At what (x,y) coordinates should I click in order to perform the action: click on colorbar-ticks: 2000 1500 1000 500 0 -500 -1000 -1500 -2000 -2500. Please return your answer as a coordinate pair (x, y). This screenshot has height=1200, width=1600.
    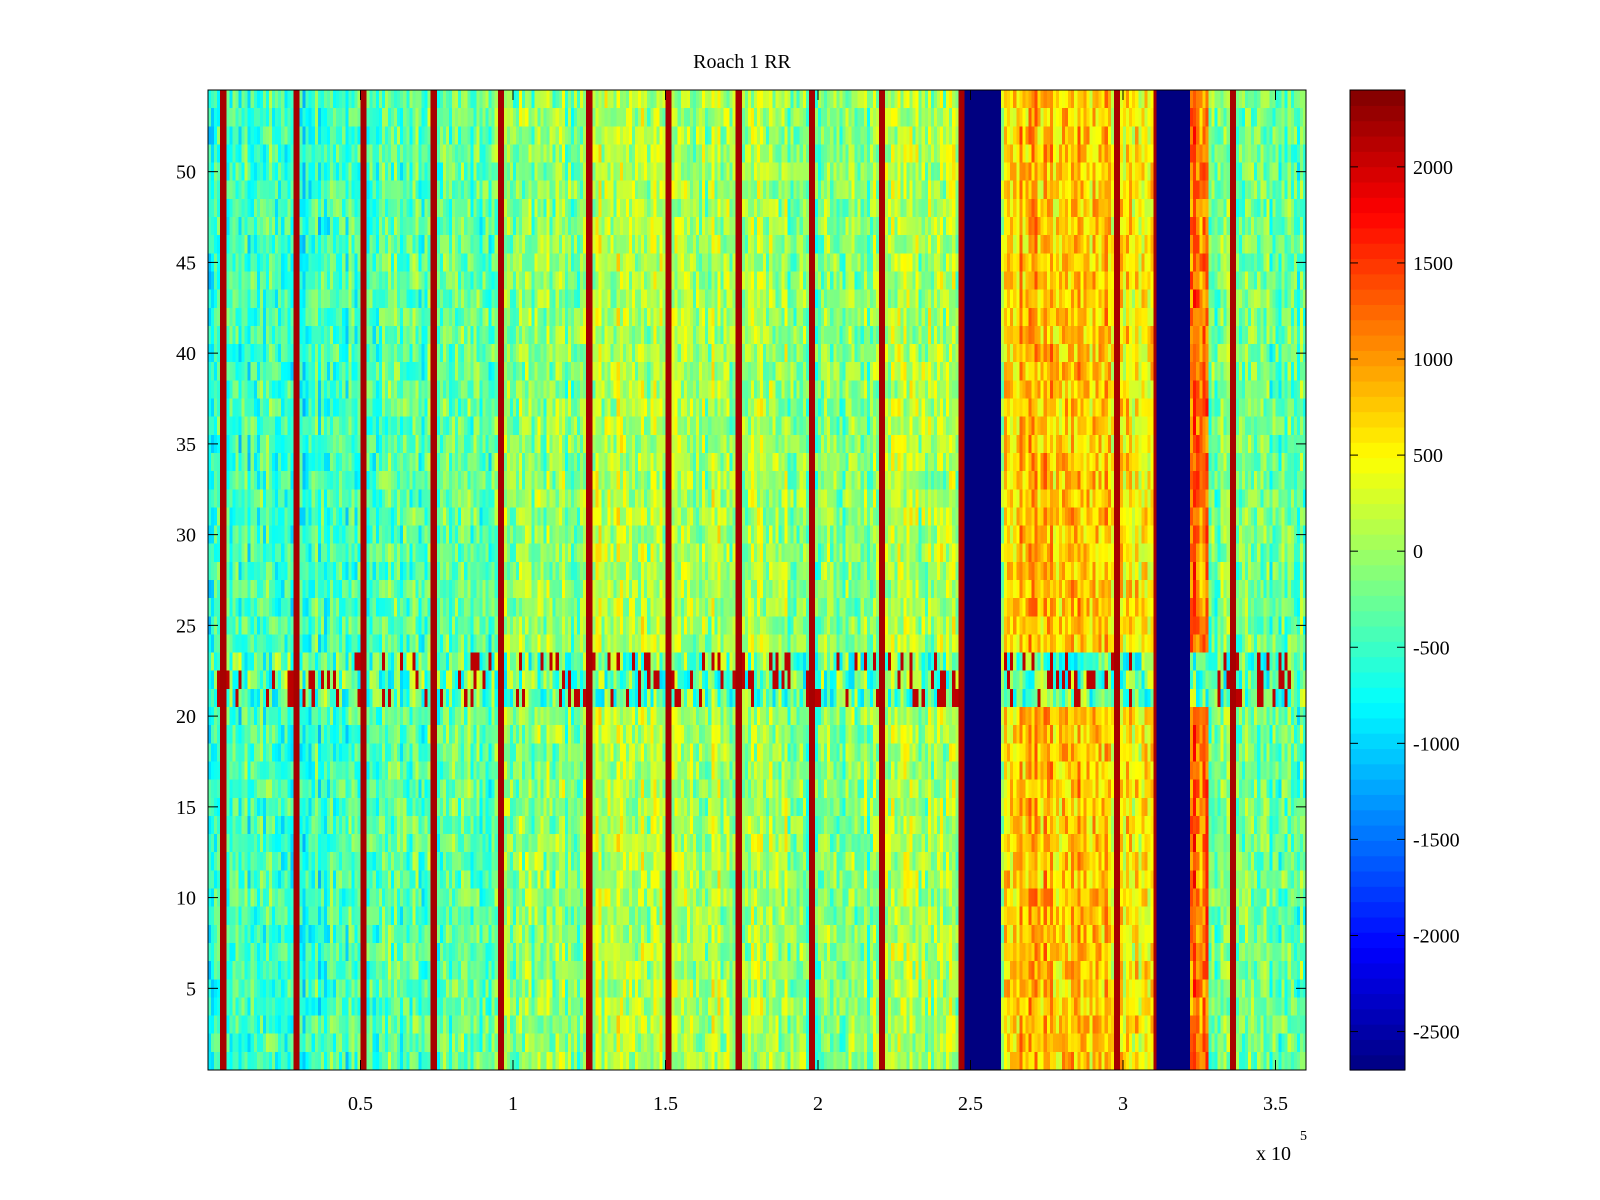
    Looking at the image, I should click on (1405, 600).